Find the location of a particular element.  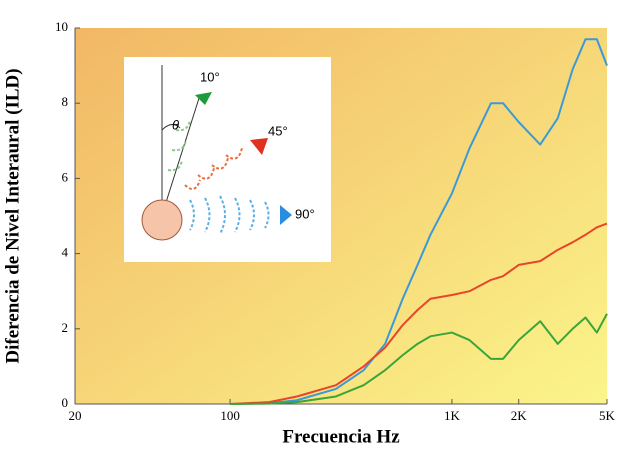

inset-waves is located at coordinates (218, 177).